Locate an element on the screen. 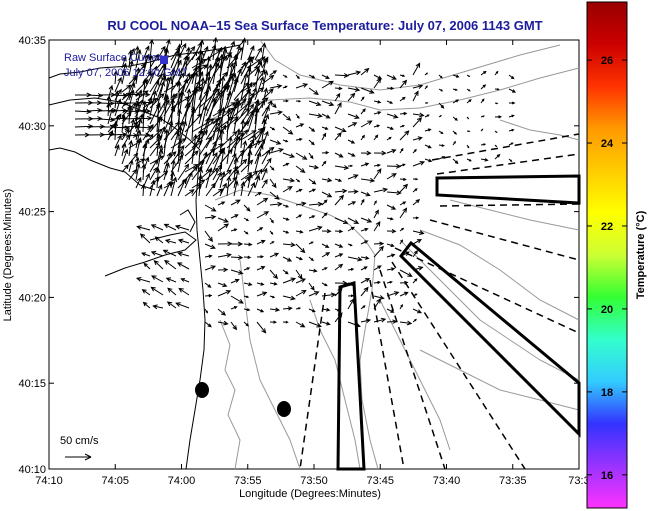 The height and width of the screenshot is (511, 651). legend-line-1: Raw Surface Current is located at coordinates (115, 58).